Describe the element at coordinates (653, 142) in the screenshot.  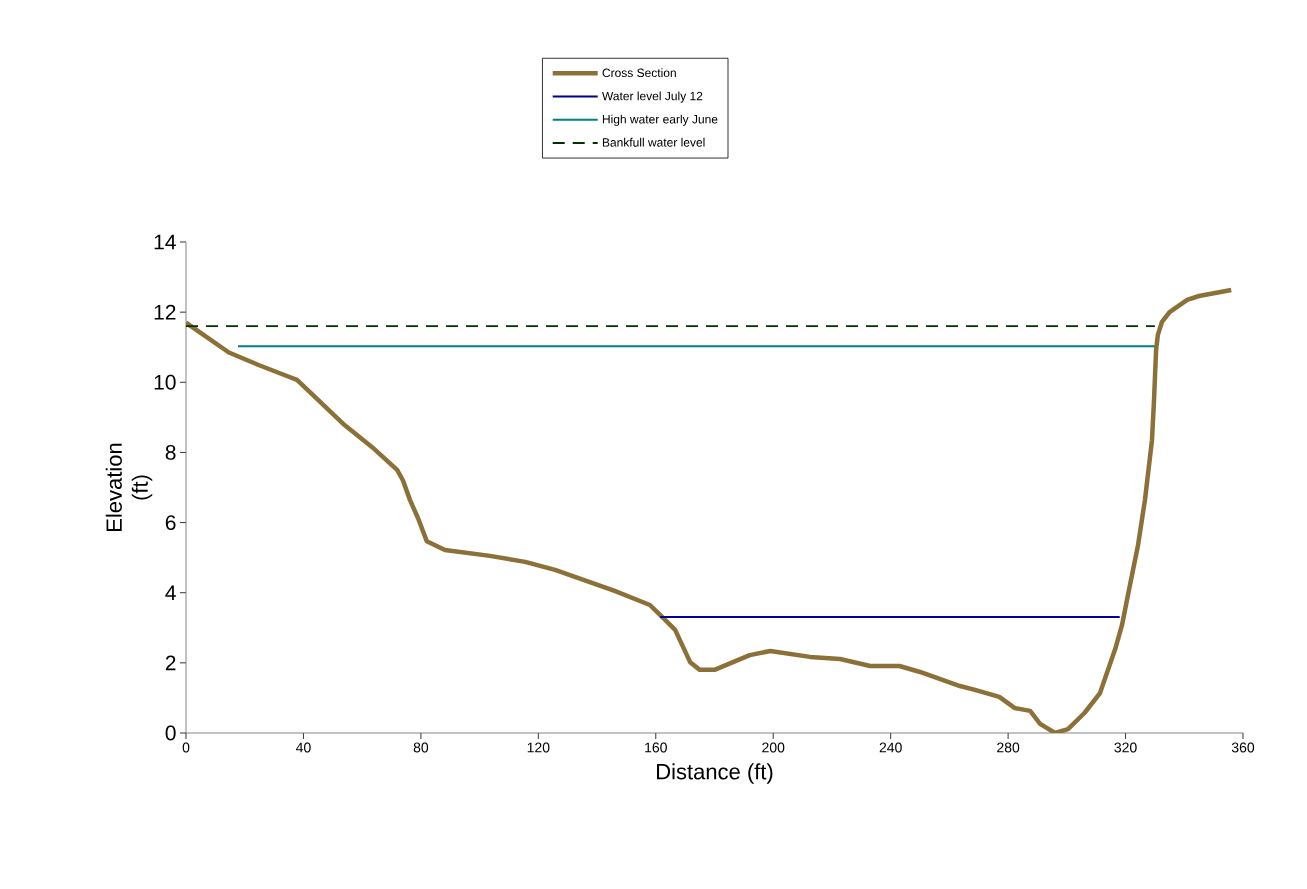
I see `legend-label: Bankfull water level` at that location.